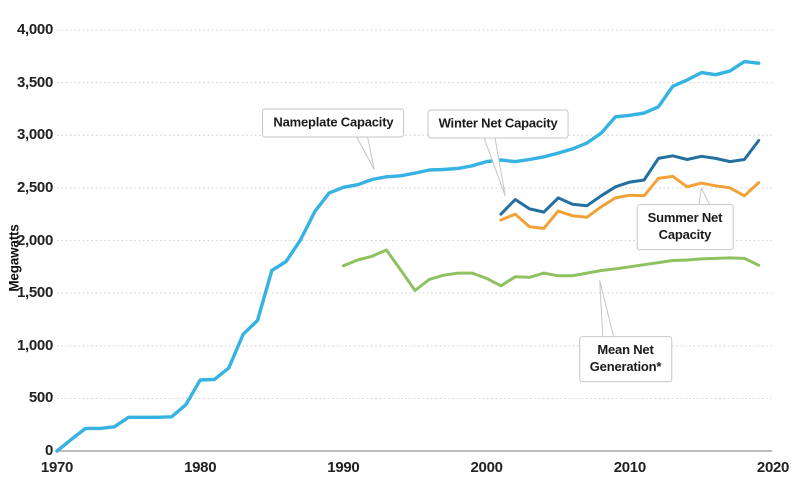 The image size is (800, 487). I want to click on series-line-winter-net-capacity, so click(630, 177).